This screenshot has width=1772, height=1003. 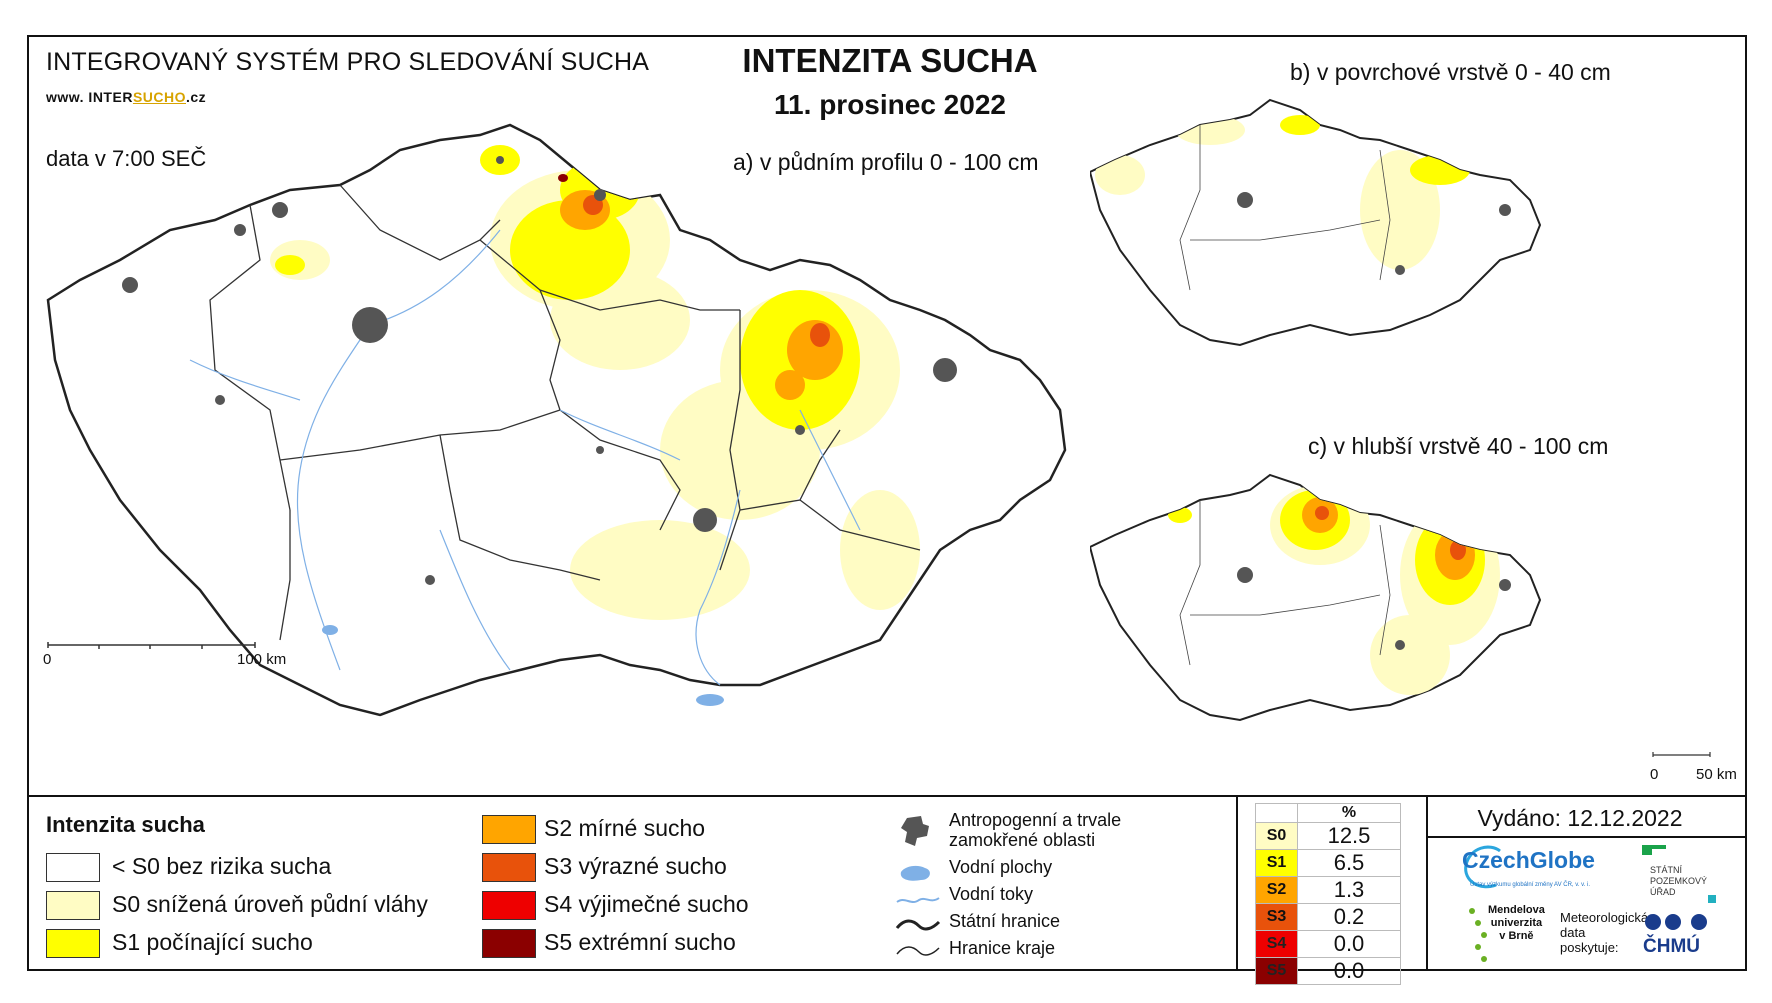 What do you see at coordinates (270, 904) in the screenshot?
I see `legend-label-s0: S0 snížená úroveň půdní vláhy` at bounding box center [270, 904].